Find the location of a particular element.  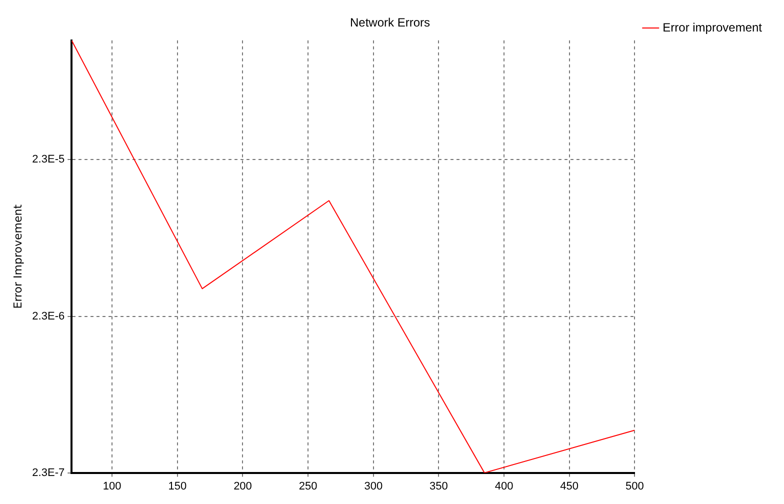

x-tick-label: 150 is located at coordinates (177, 486).